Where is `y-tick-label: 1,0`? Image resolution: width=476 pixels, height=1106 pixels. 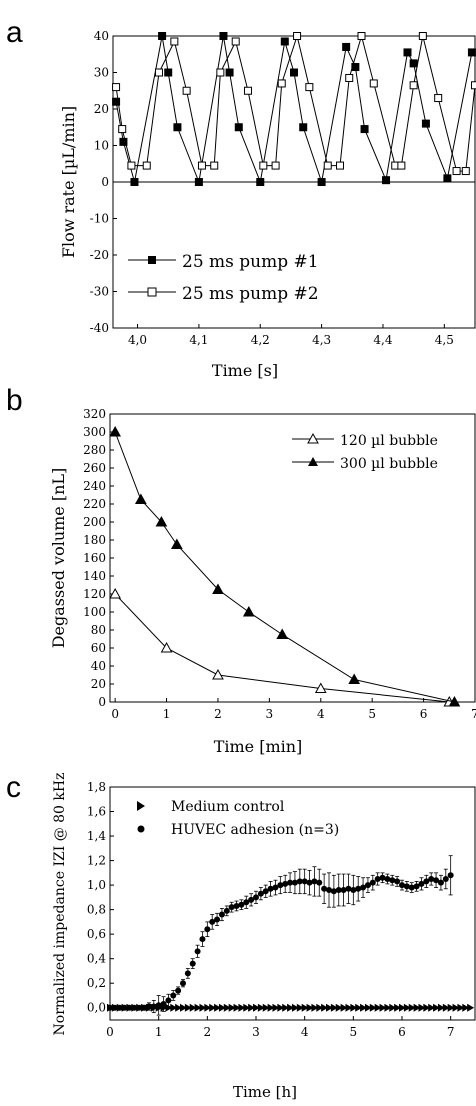 y-tick-label: 1,0 is located at coordinates (96, 885).